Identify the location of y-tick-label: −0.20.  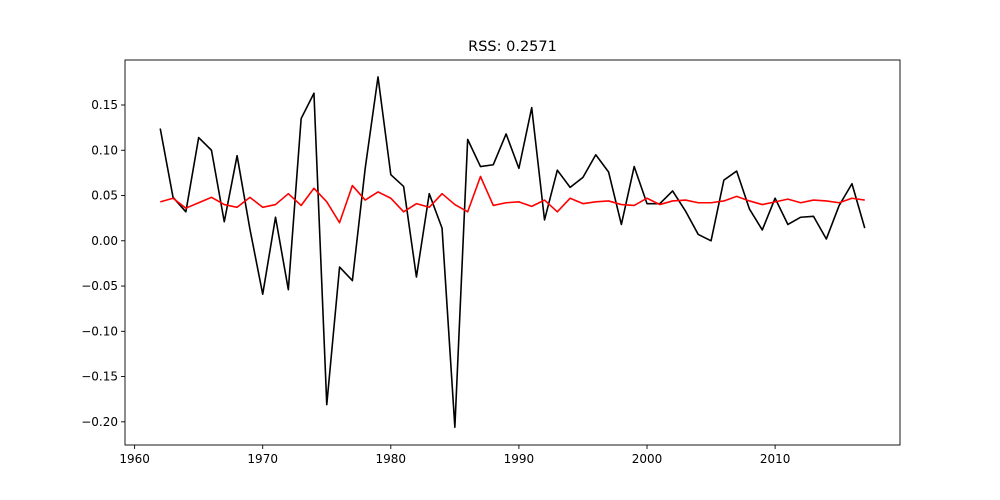
(99, 422).